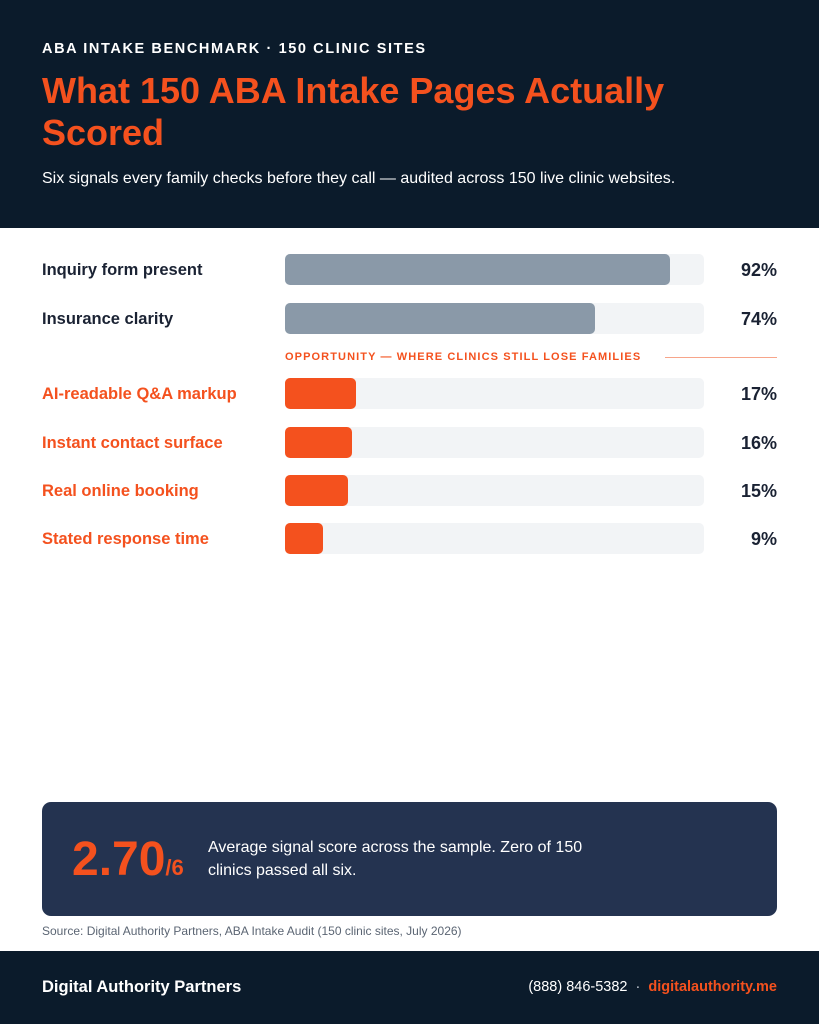 This screenshot has height=1024, width=819. What do you see at coordinates (758, 270) in the screenshot?
I see `bar-value-label: 92%` at bounding box center [758, 270].